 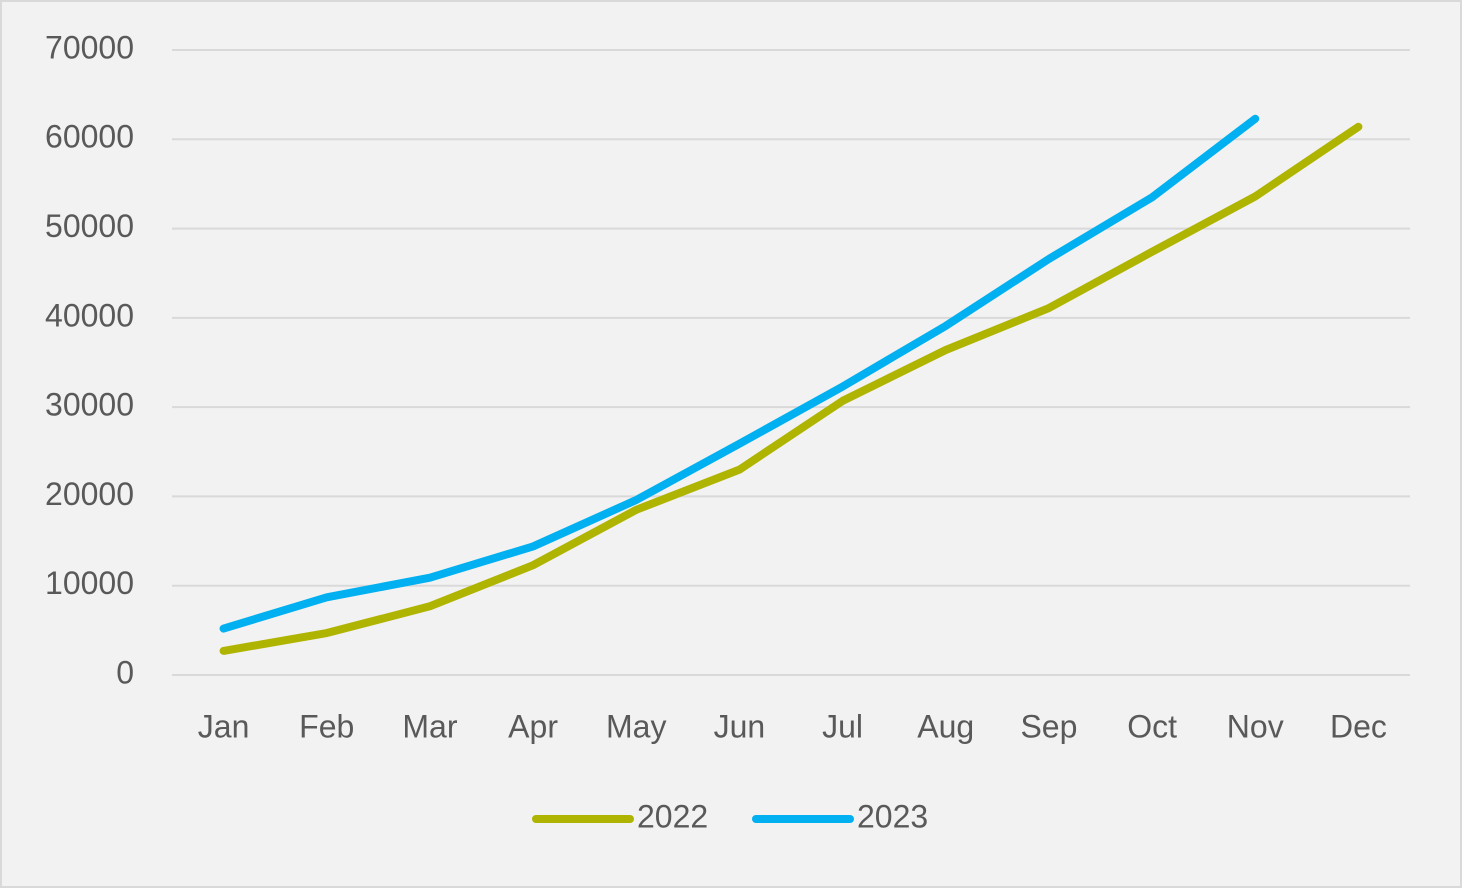 What do you see at coordinates (672, 816) in the screenshot?
I see `legend-label: 2022` at bounding box center [672, 816].